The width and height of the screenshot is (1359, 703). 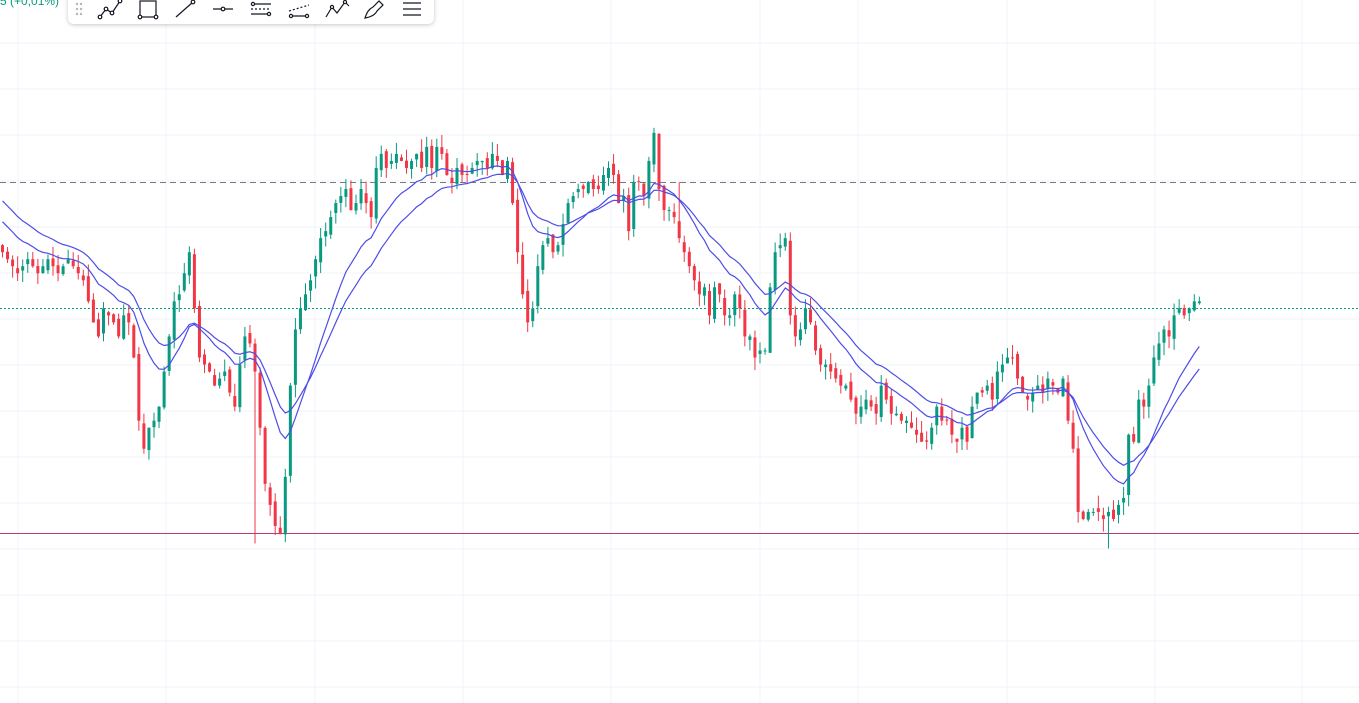 I want to click on trend-line-tool-icon, so click(x=186, y=11).